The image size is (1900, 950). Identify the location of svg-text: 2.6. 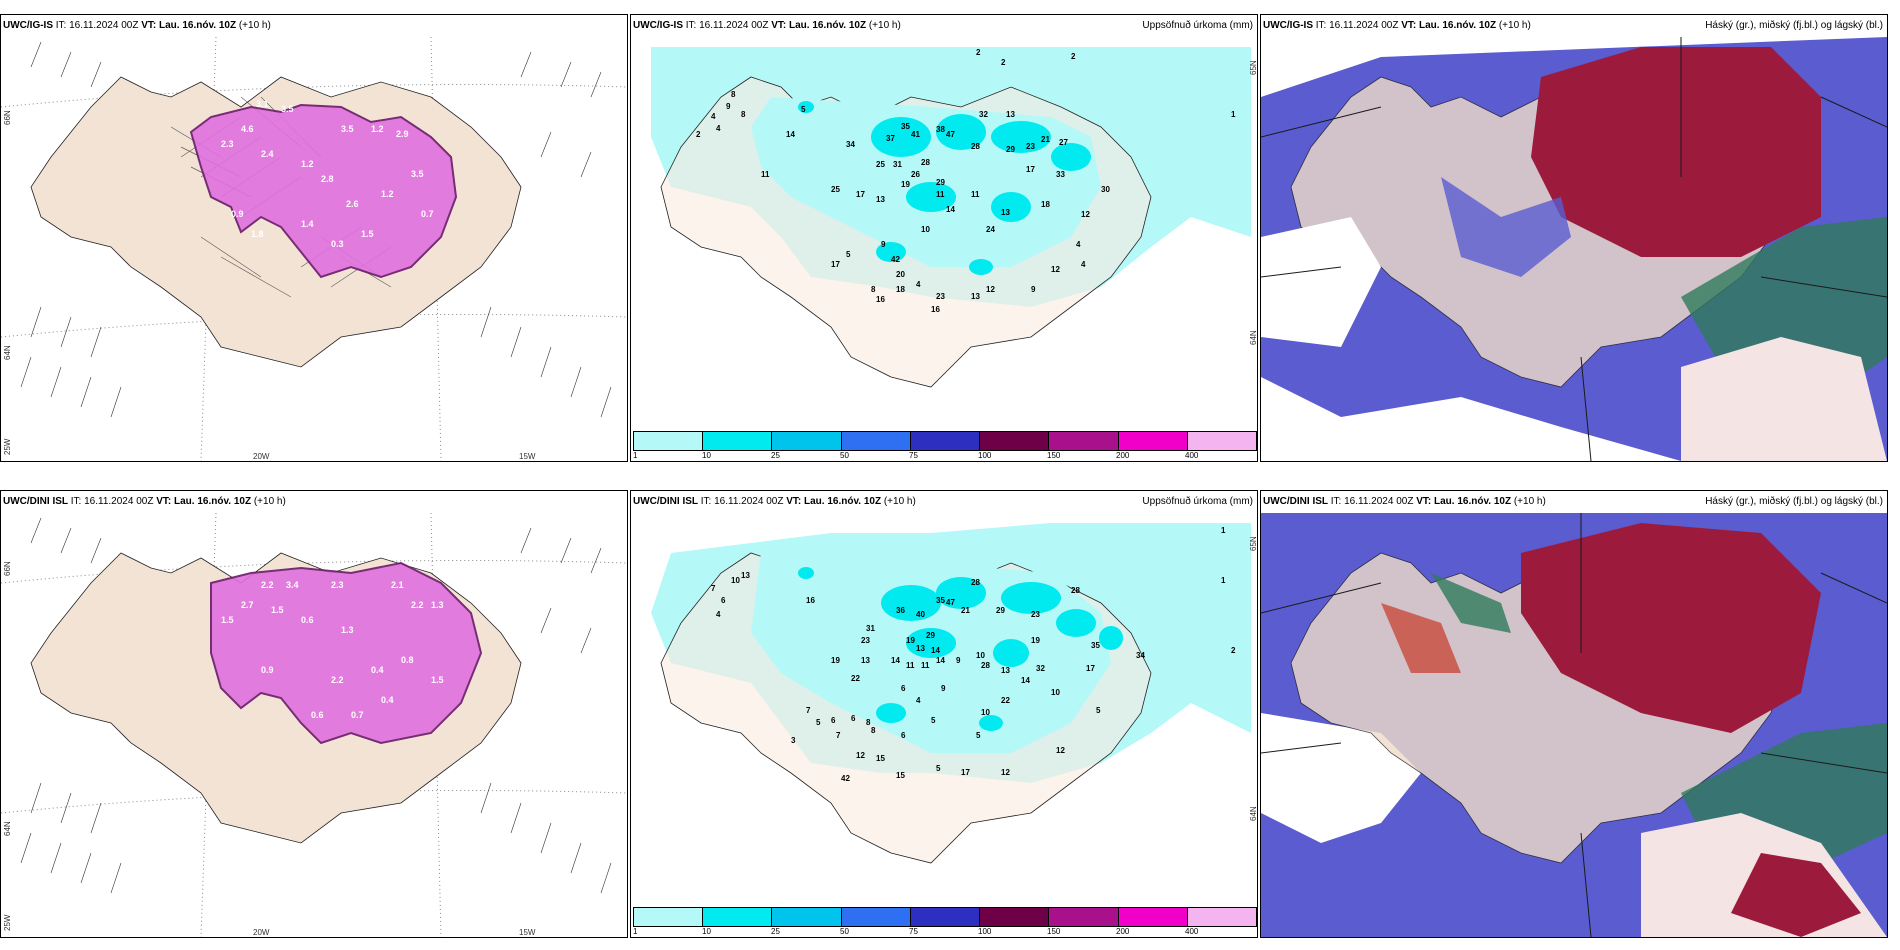
(352, 204).